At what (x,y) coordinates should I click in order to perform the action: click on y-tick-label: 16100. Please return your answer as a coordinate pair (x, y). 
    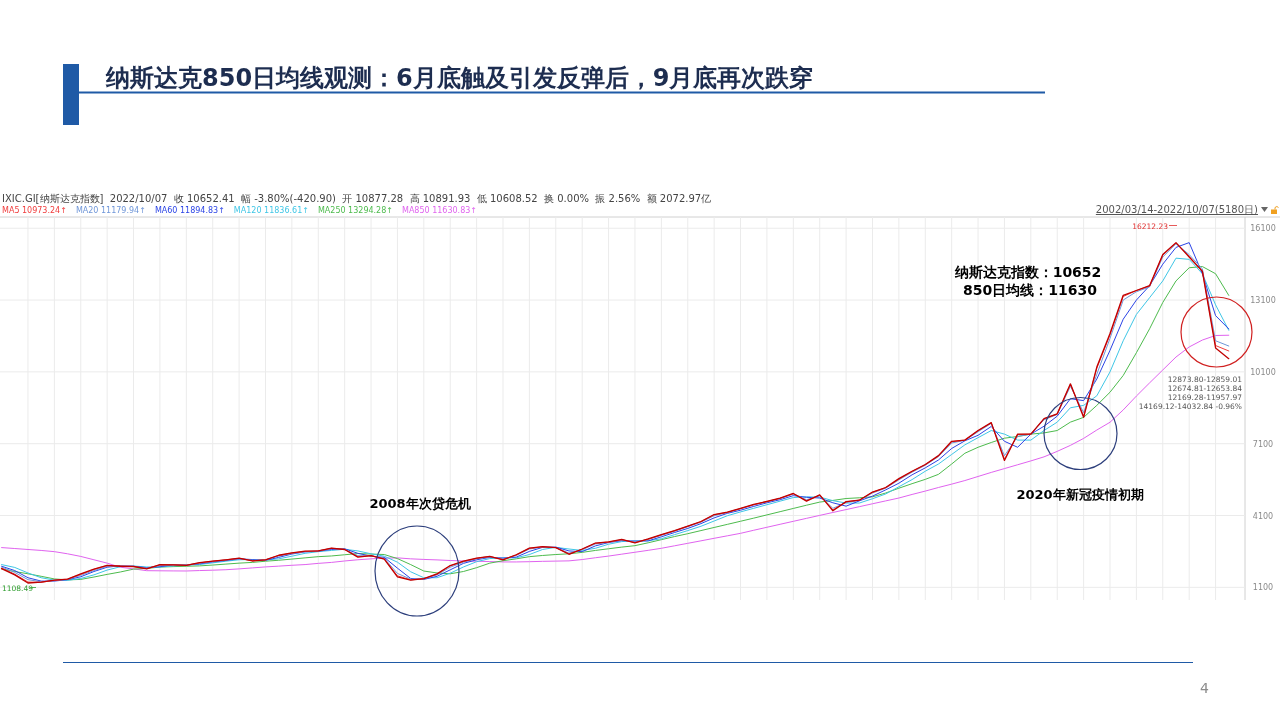
    Looking at the image, I should click on (1263, 229).